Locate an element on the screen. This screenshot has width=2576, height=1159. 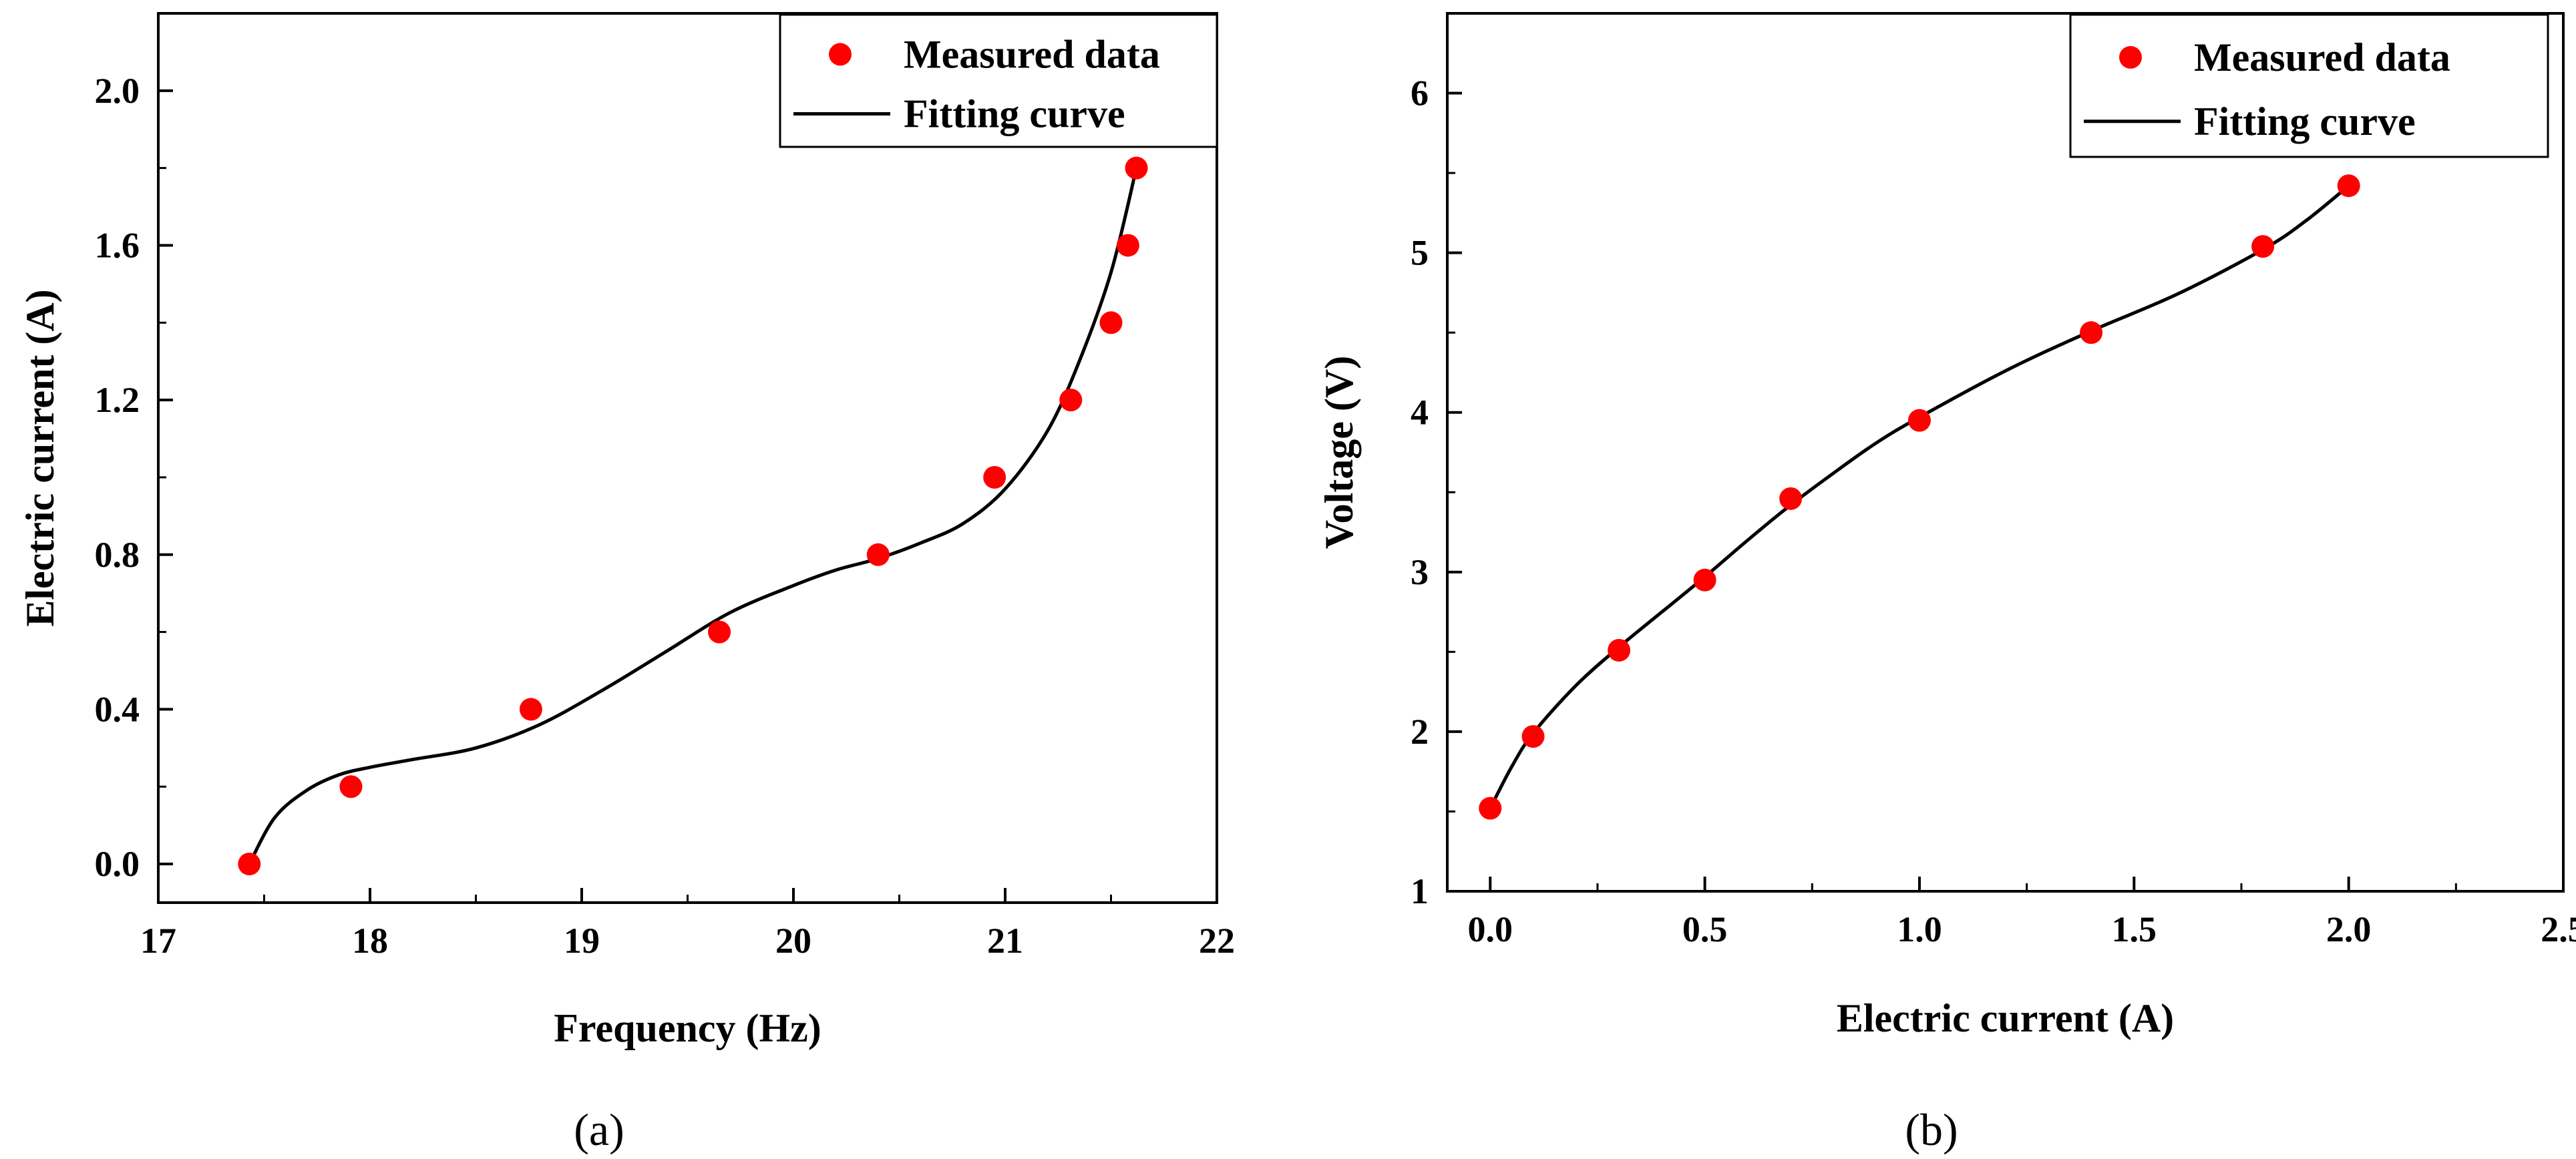
panel-b-label: (b) is located at coordinates (1931, 1129).